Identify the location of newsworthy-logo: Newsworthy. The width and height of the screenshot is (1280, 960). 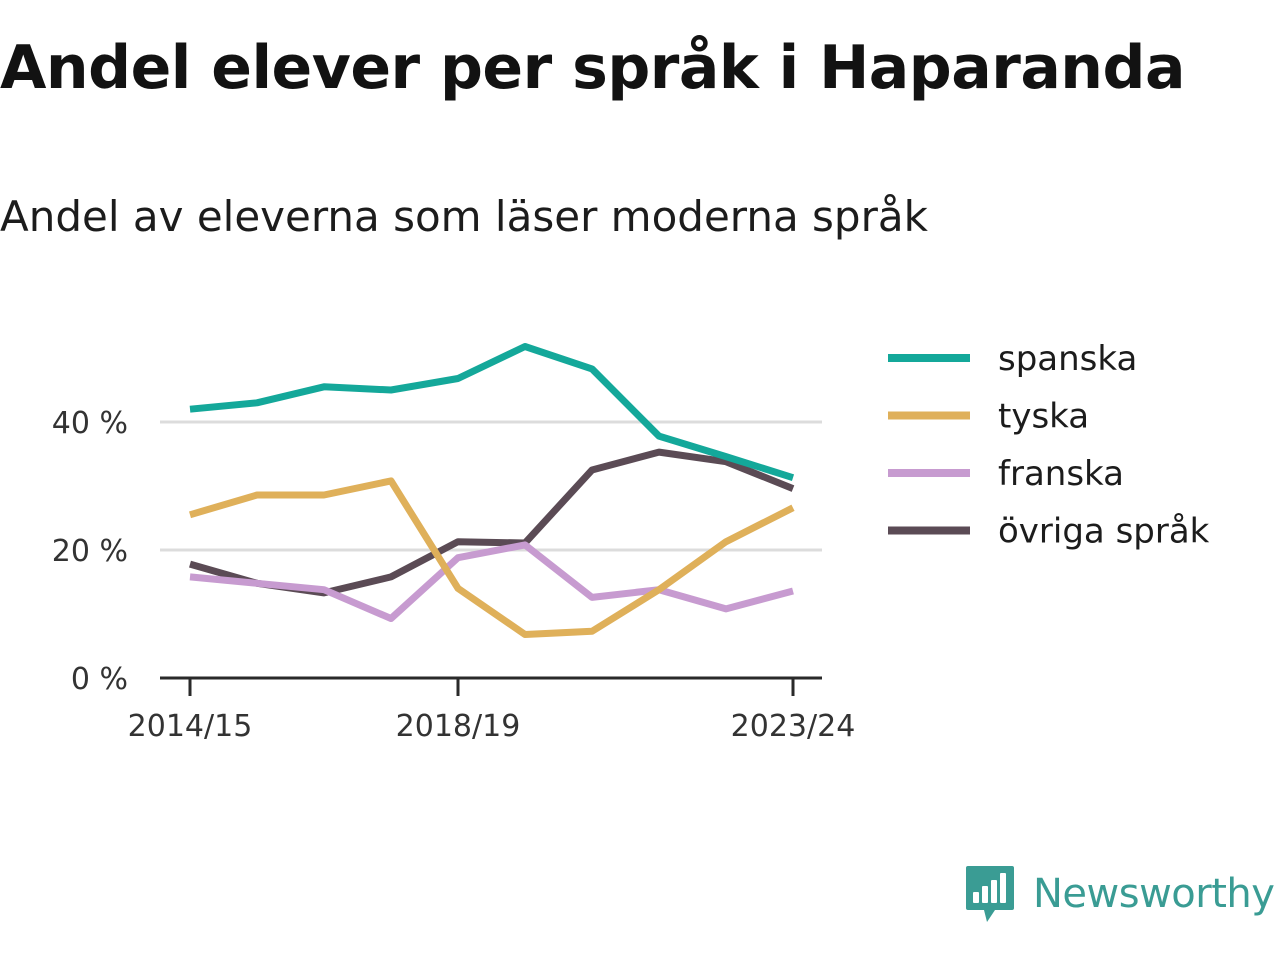
(1120, 894).